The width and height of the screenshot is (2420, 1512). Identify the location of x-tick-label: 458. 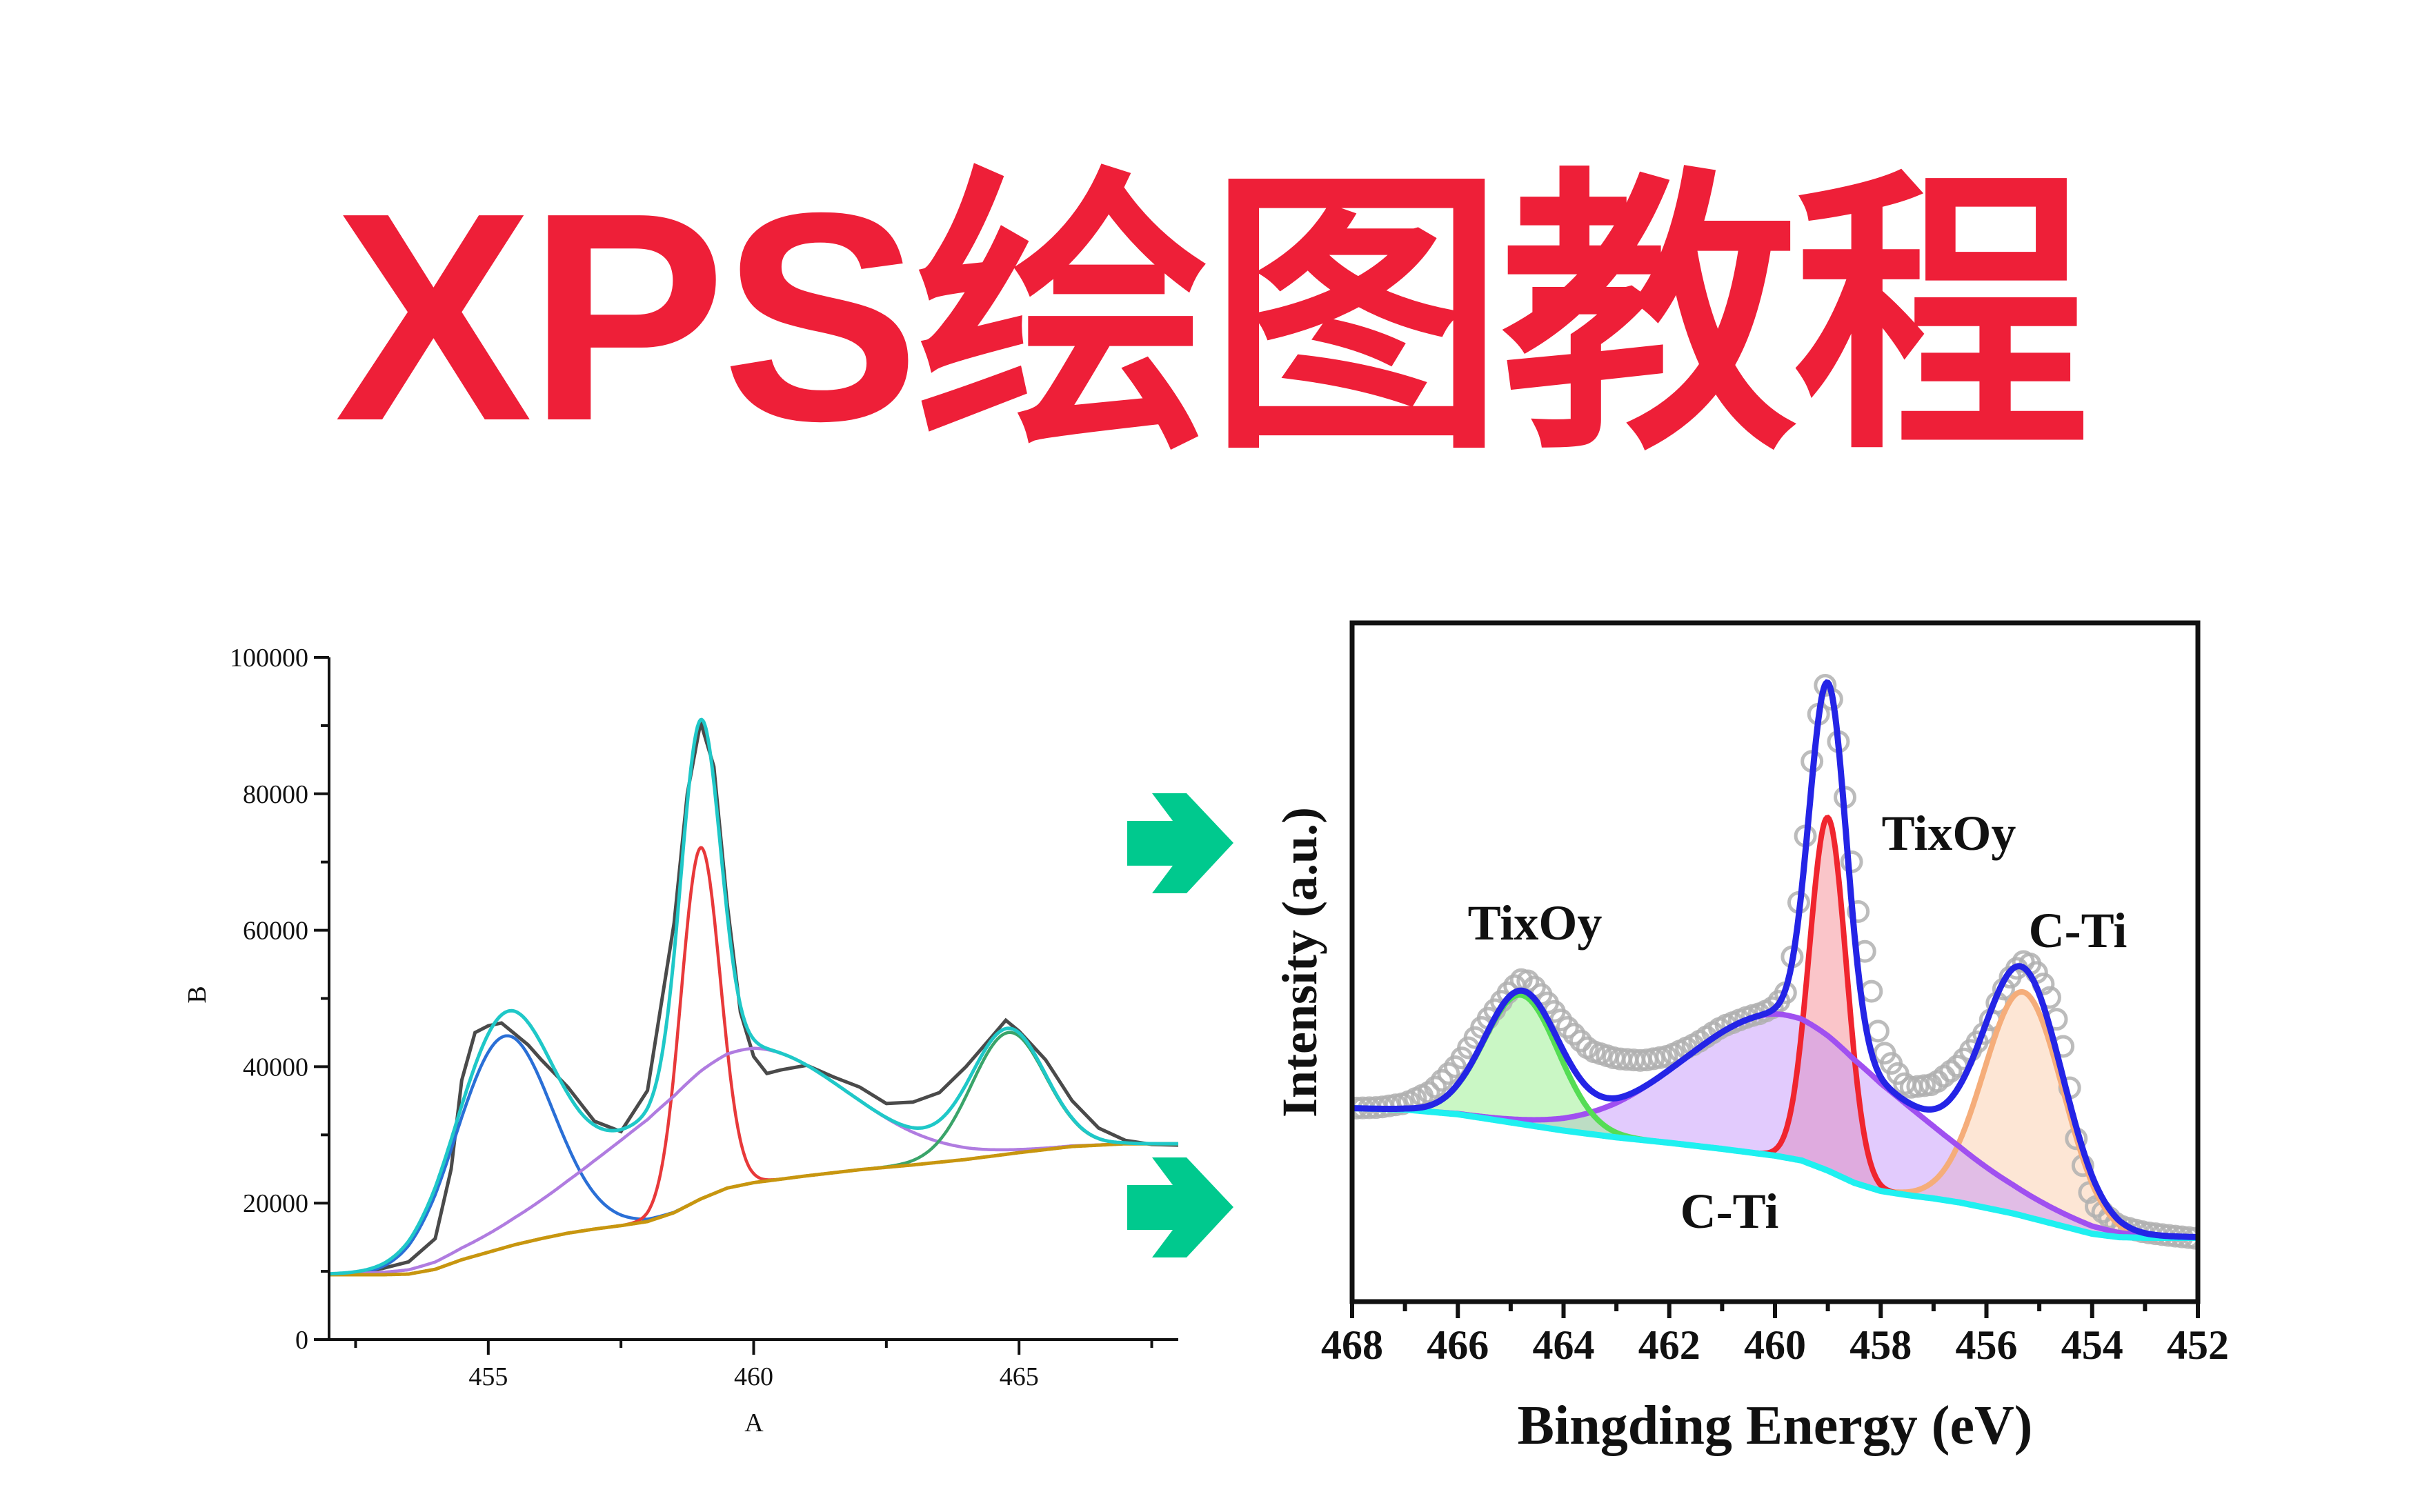
(1881, 1345).